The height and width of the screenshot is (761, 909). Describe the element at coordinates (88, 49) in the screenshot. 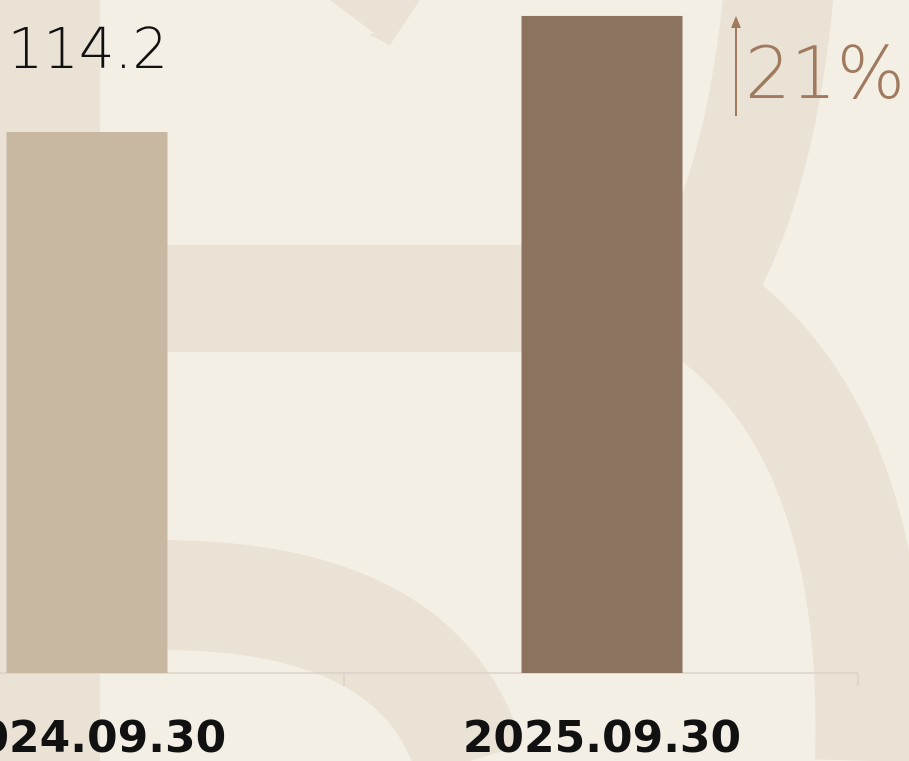

I see `value-label: 114.2` at that location.